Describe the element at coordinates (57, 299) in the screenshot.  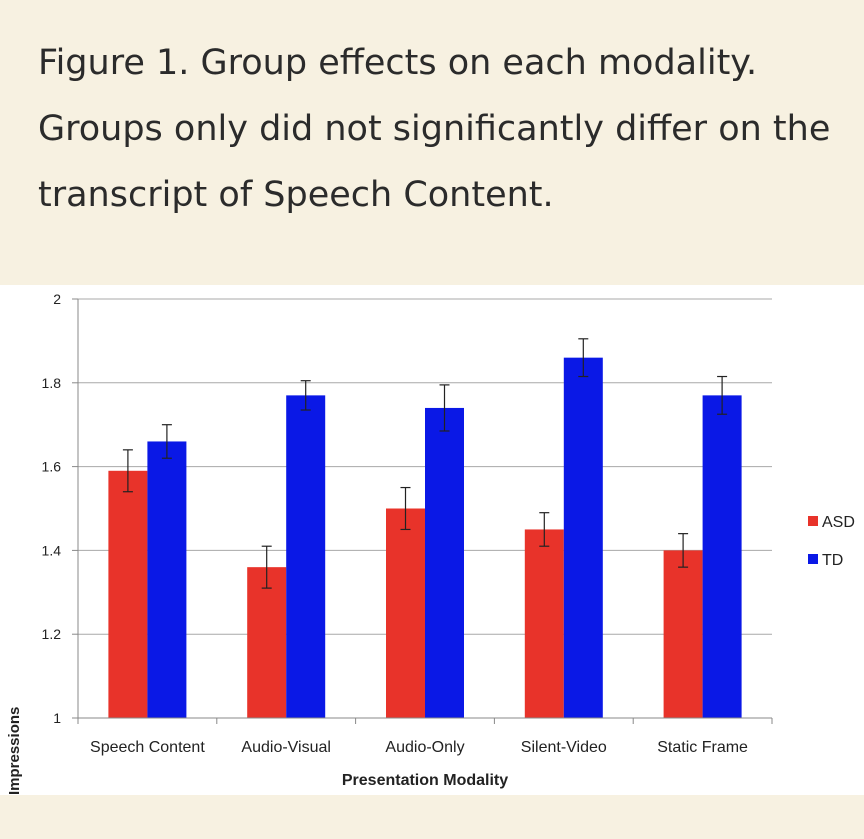
I see `y-tick-label: 2` at that location.